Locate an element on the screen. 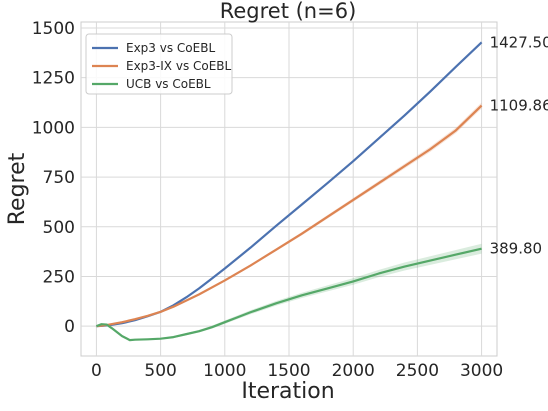 The image size is (548, 411). x-tick-label: 2500 is located at coordinates (417, 371).